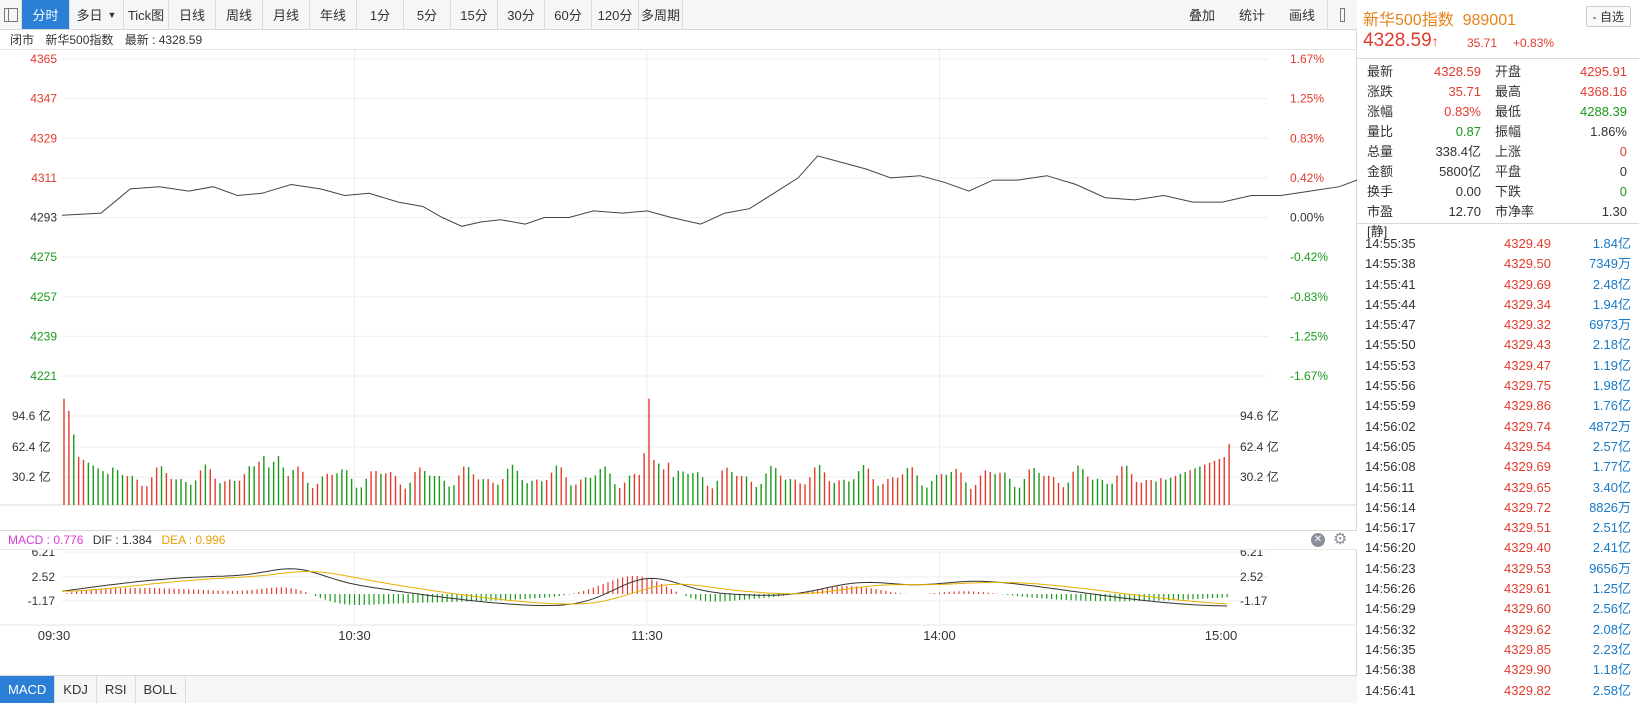 Image resolution: width=1639 pixels, height=703 pixels. What do you see at coordinates (709, 191) in the screenshot?
I see `price-line` at bounding box center [709, 191].